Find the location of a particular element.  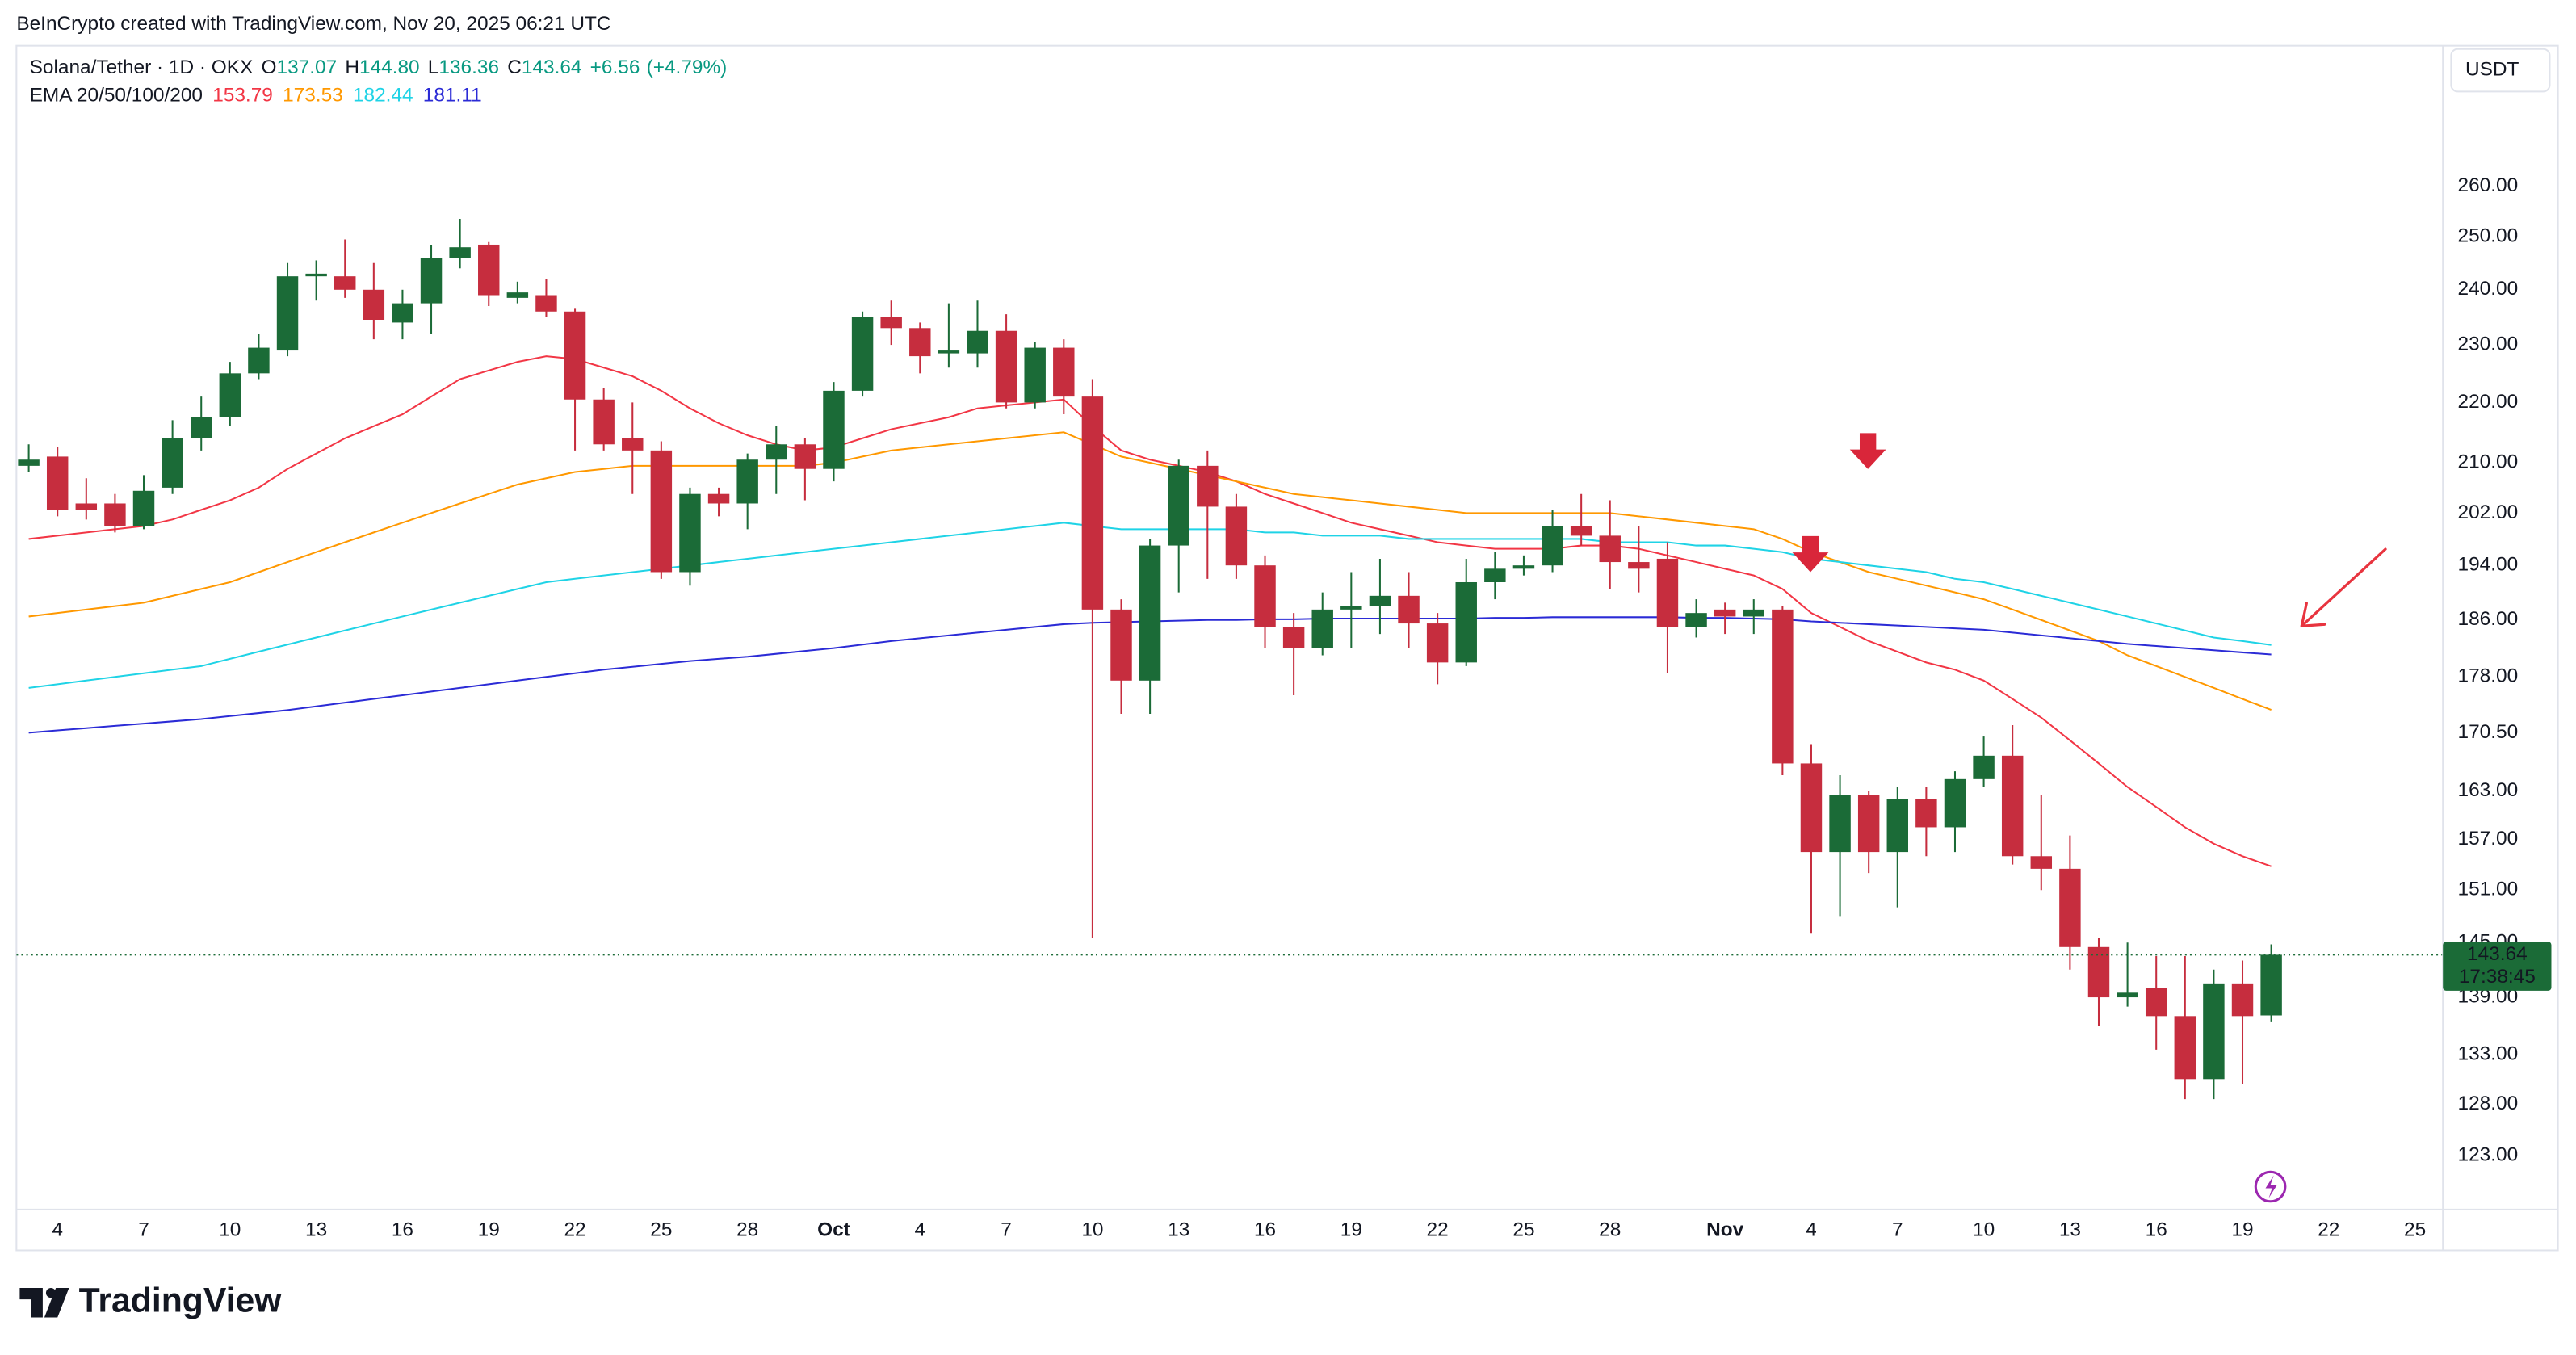

ohlc-label: O is located at coordinates (269, 68).